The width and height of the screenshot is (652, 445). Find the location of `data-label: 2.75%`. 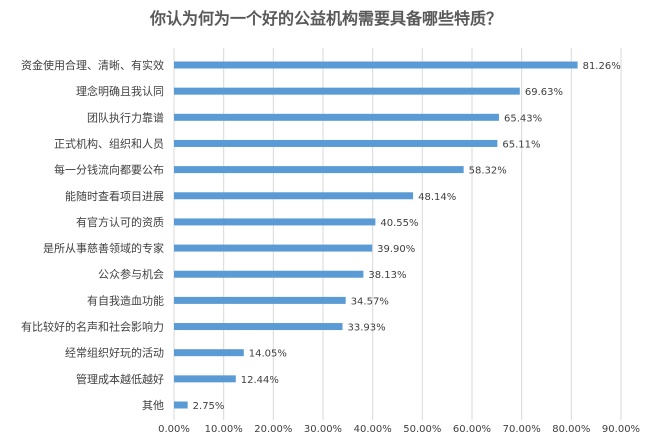

data-label: 2.75% is located at coordinates (209, 406).